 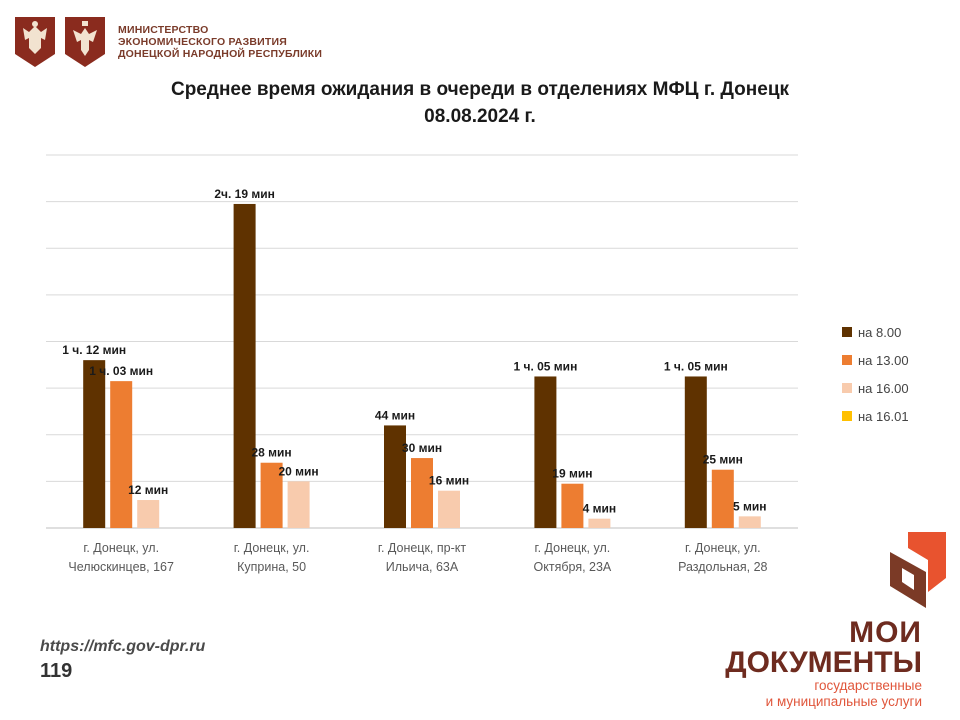 What do you see at coordinates (600, 509) in the screenshot?
I see `data-label: 4 мин` at bounding box center [600, 509].